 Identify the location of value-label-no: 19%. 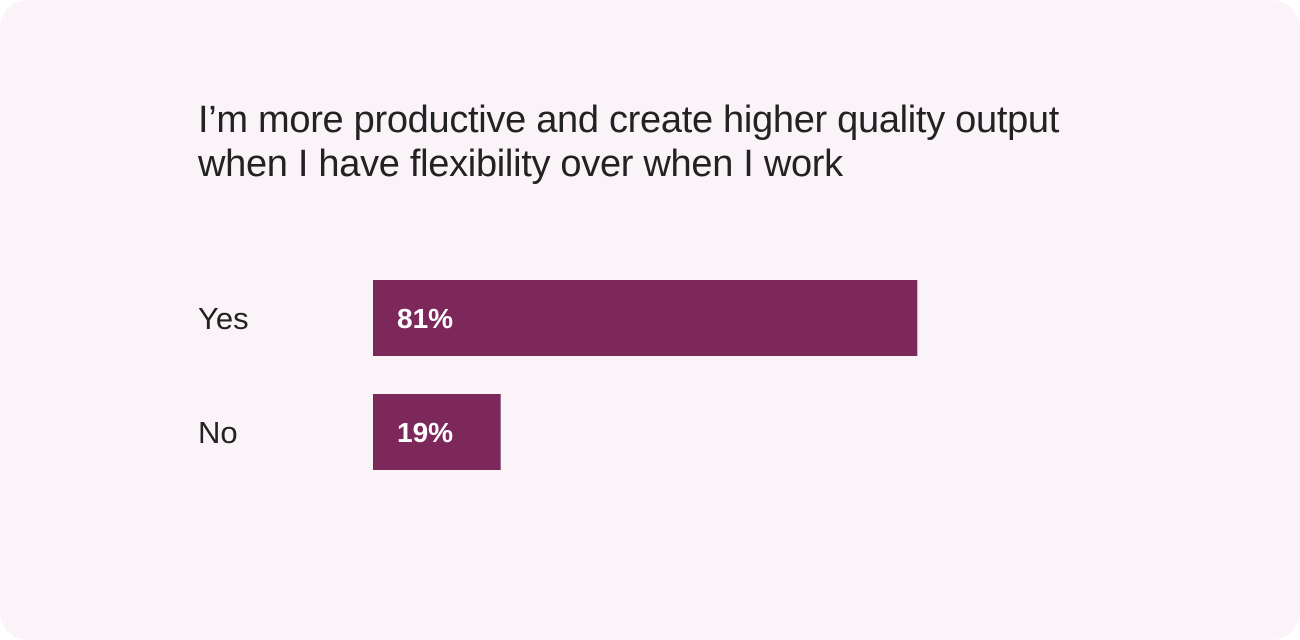
(425, 432).